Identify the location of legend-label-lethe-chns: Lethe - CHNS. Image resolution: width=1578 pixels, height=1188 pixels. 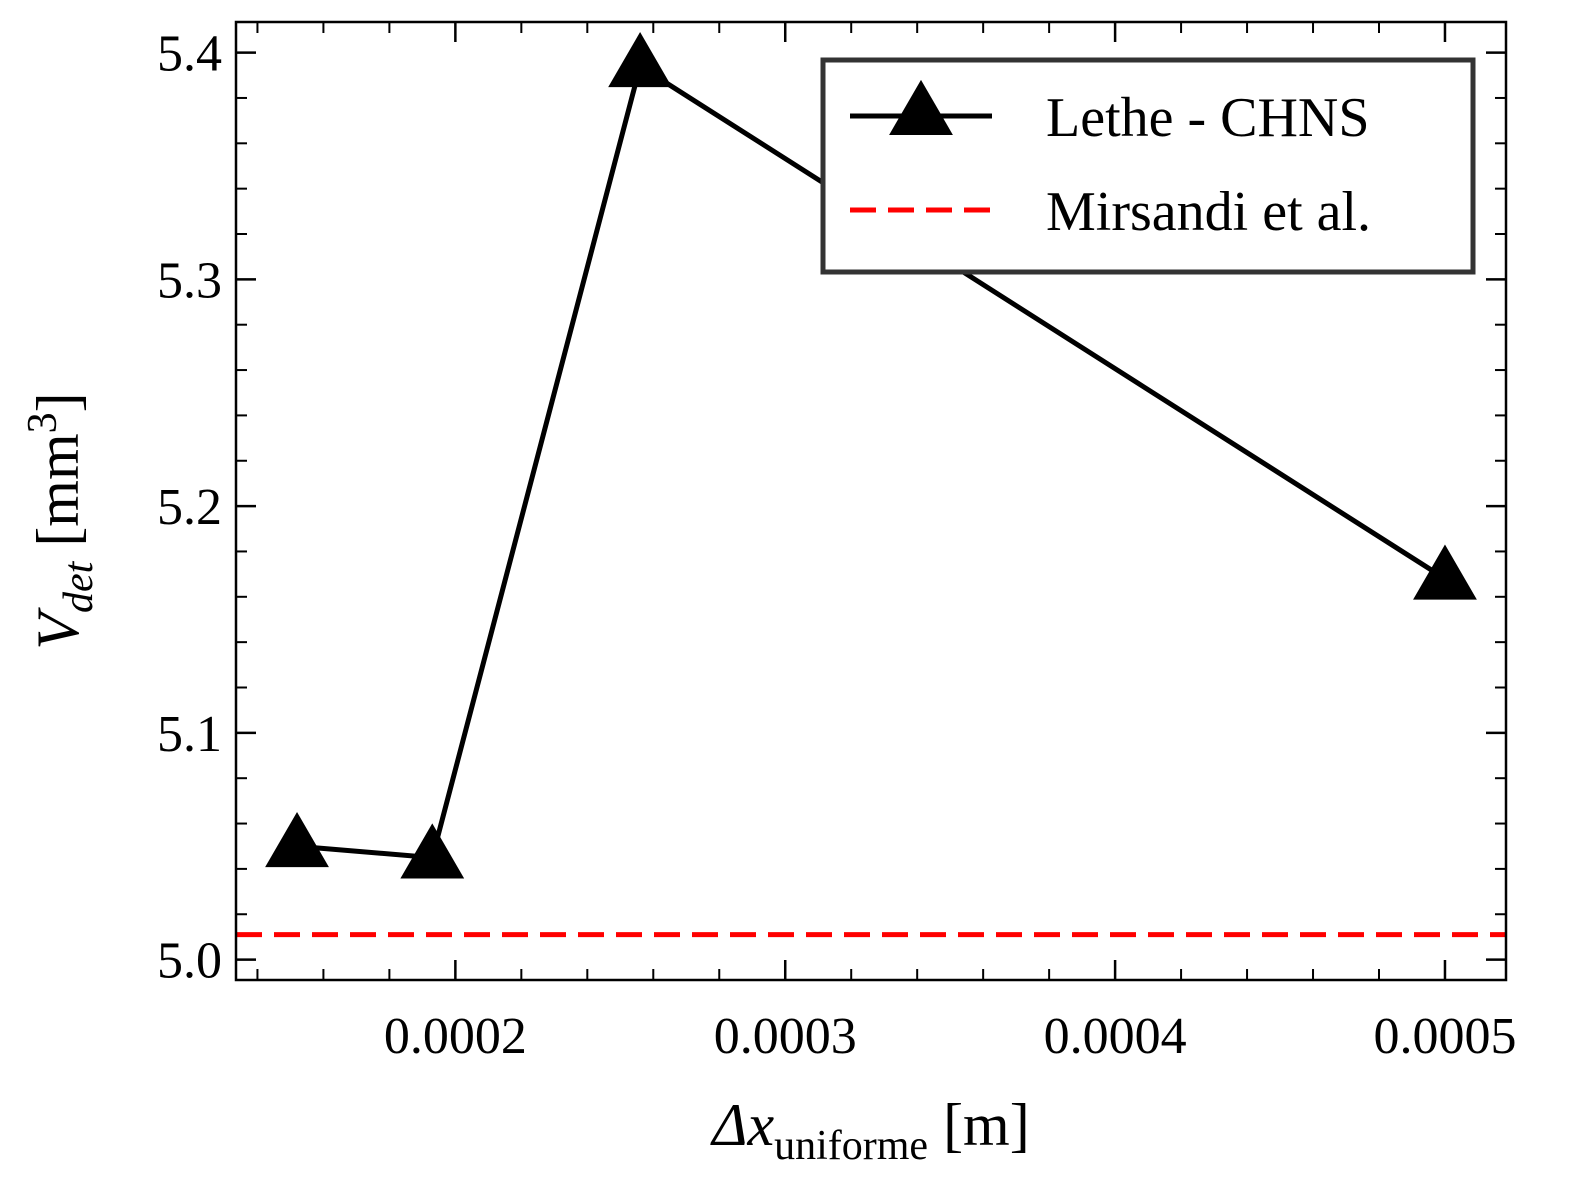
(1208, 118).